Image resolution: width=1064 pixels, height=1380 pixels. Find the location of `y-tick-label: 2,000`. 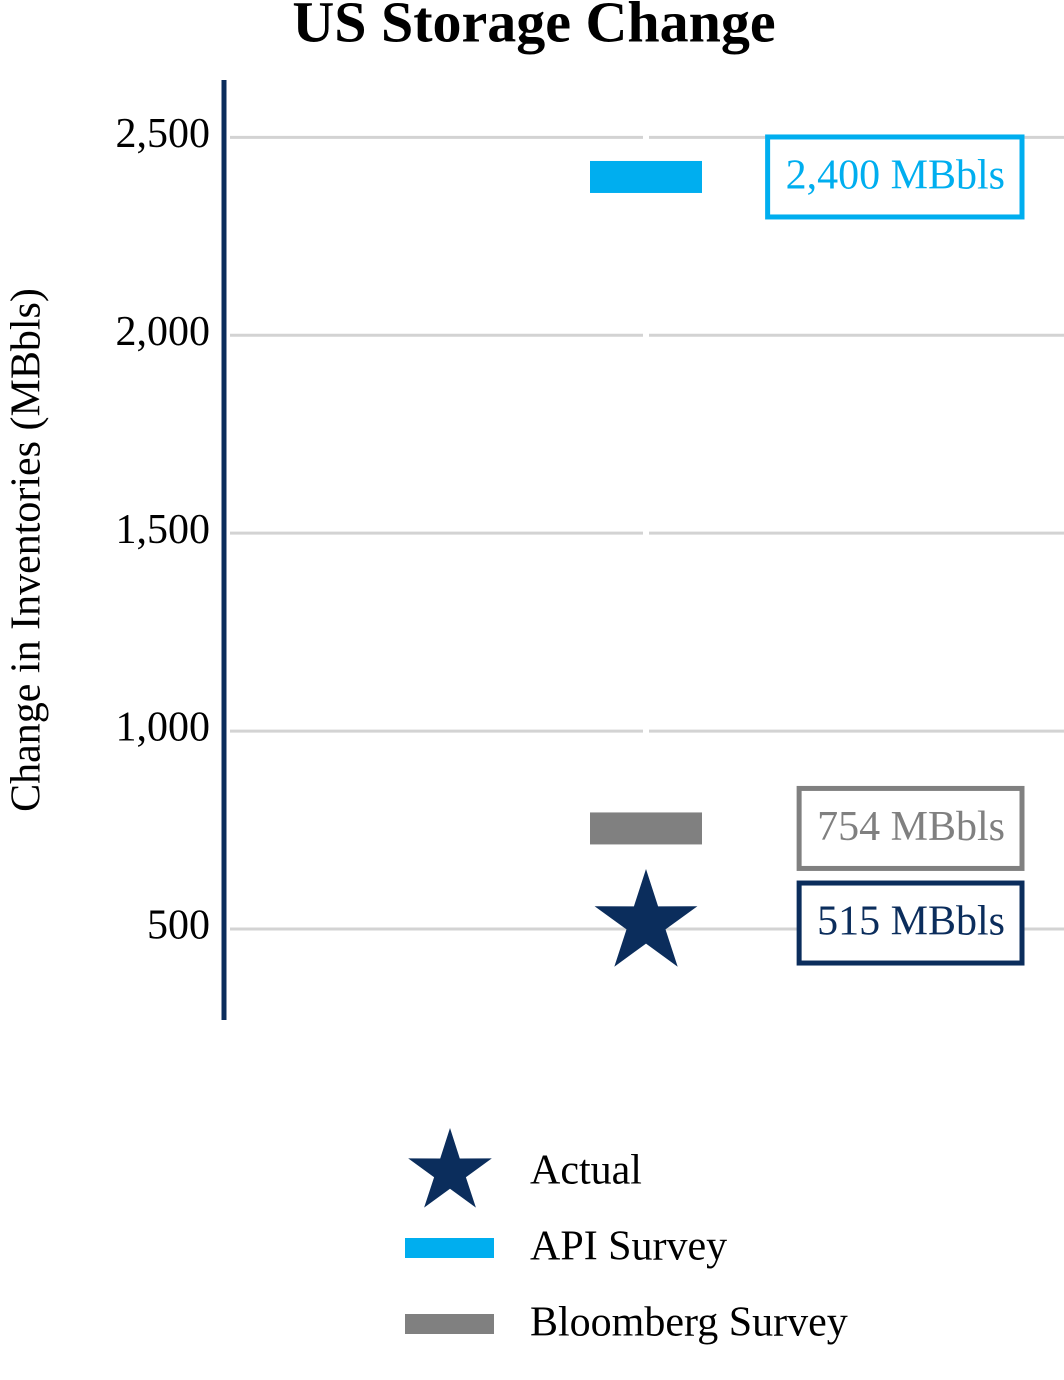

y-tick-label: 2,000 is located at coordinates (163, 332).